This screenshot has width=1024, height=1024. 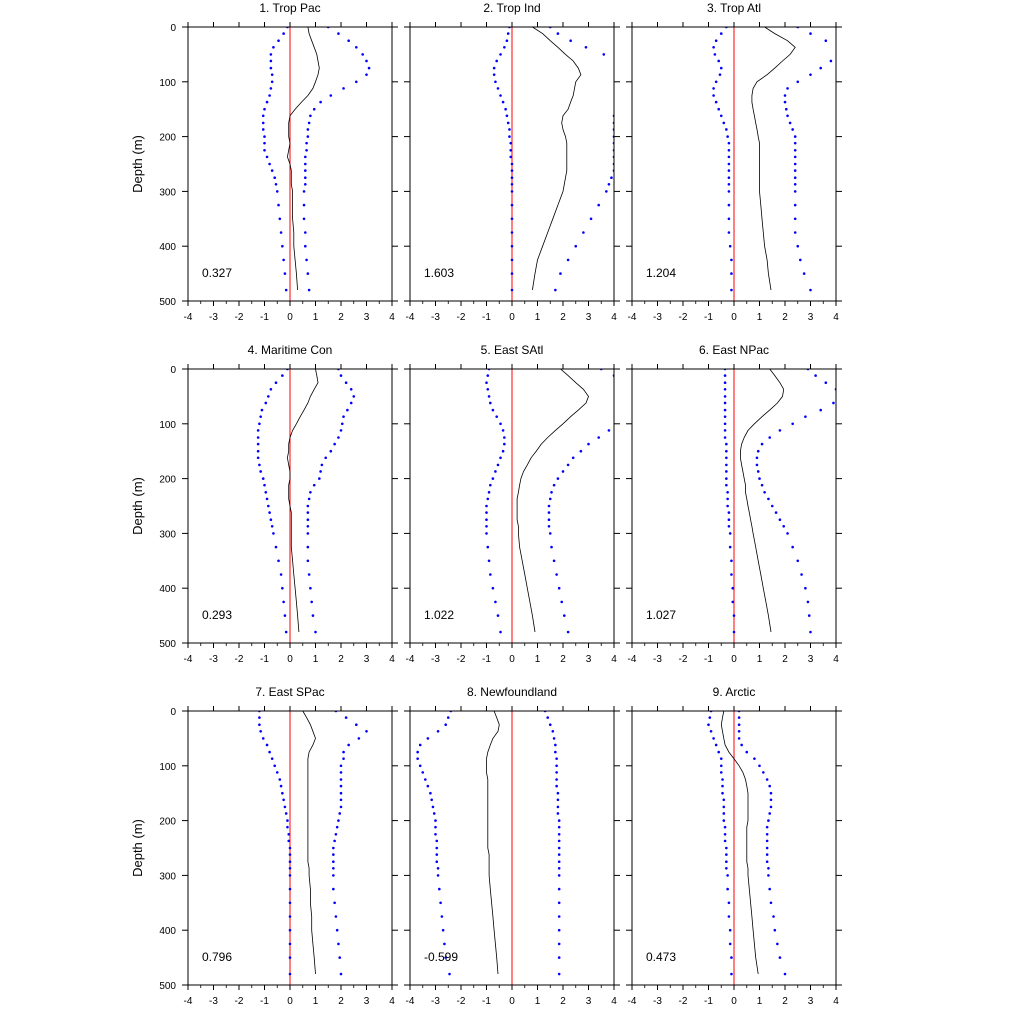 What do you see at coordinates (661, 273) in the screenshot?
I see `panel-statistic: 1.204` at bounding box center [661, 273].